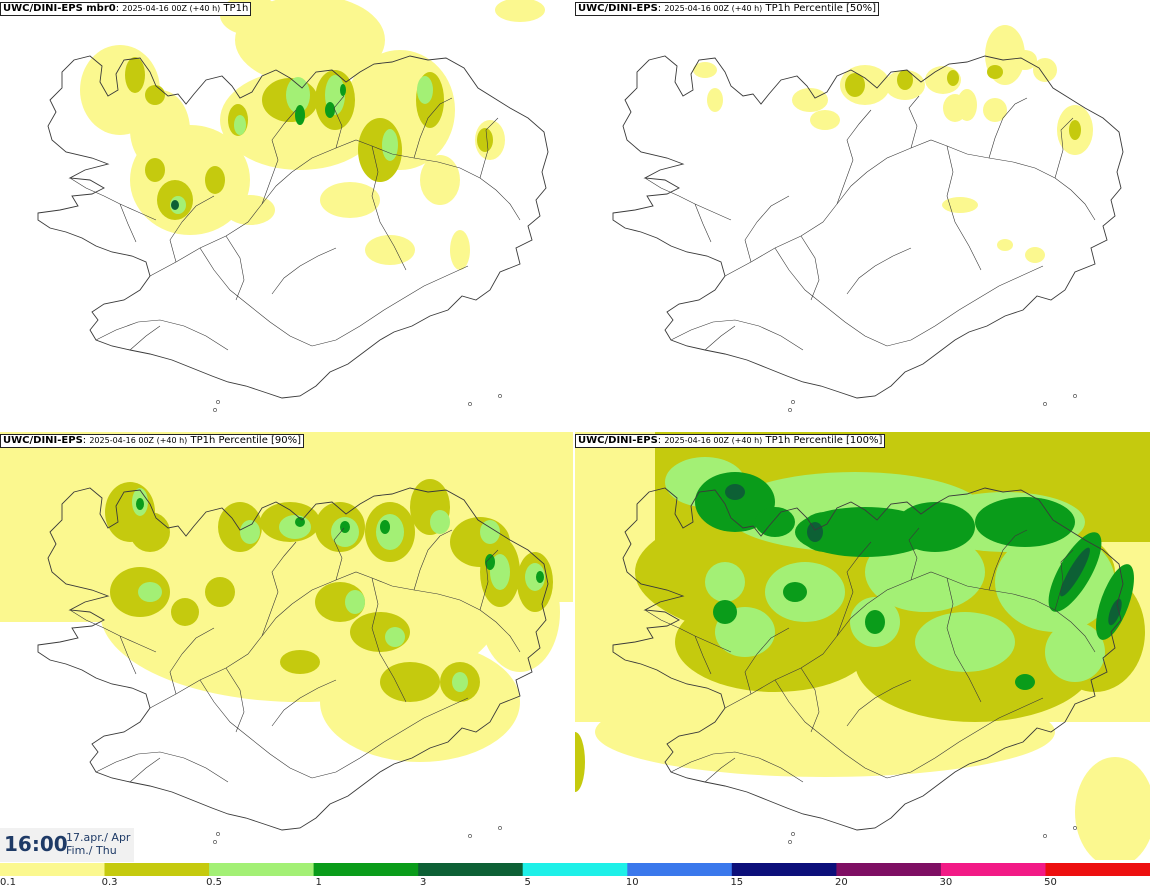 Image resolution: width=1150 pixels, height=891 pixels. What do you see at coordinates (423, 882) in the screenshot?
I see `colorbar-tick-label: 3` at bounding box center [423, 882].